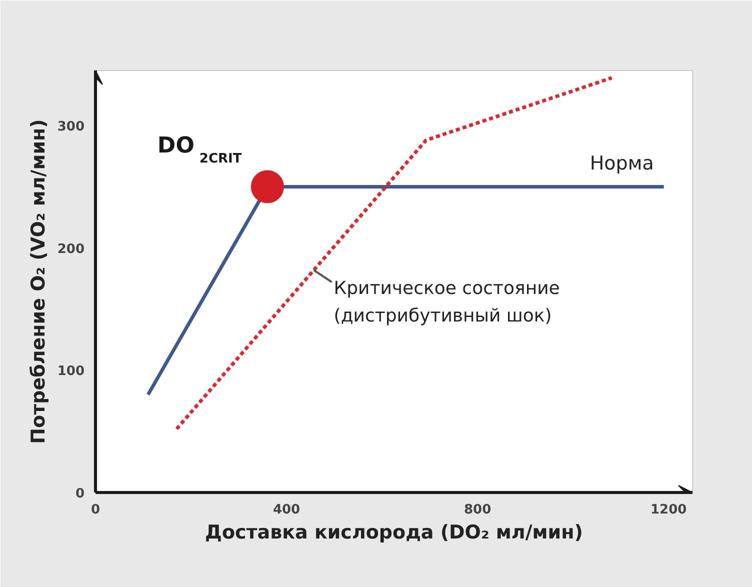 This screenshot has width=752, height=587. What do you see at coordinates (71, 249) in the screenshot?
I see `y-tick-label: 200` at bounding box center [71, 249].